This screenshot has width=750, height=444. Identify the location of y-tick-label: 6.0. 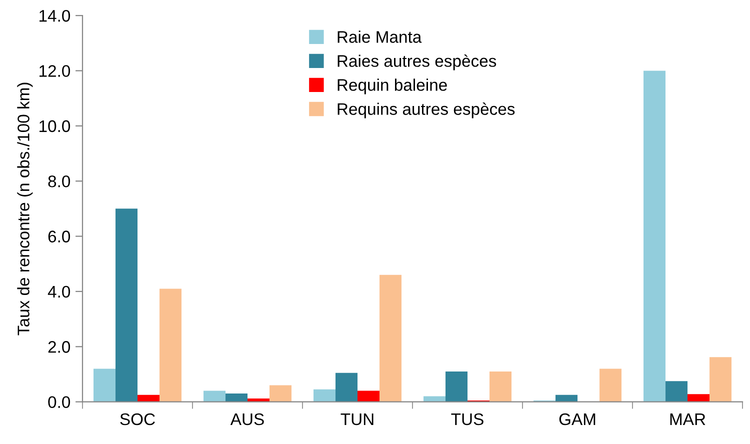
(59, 236).